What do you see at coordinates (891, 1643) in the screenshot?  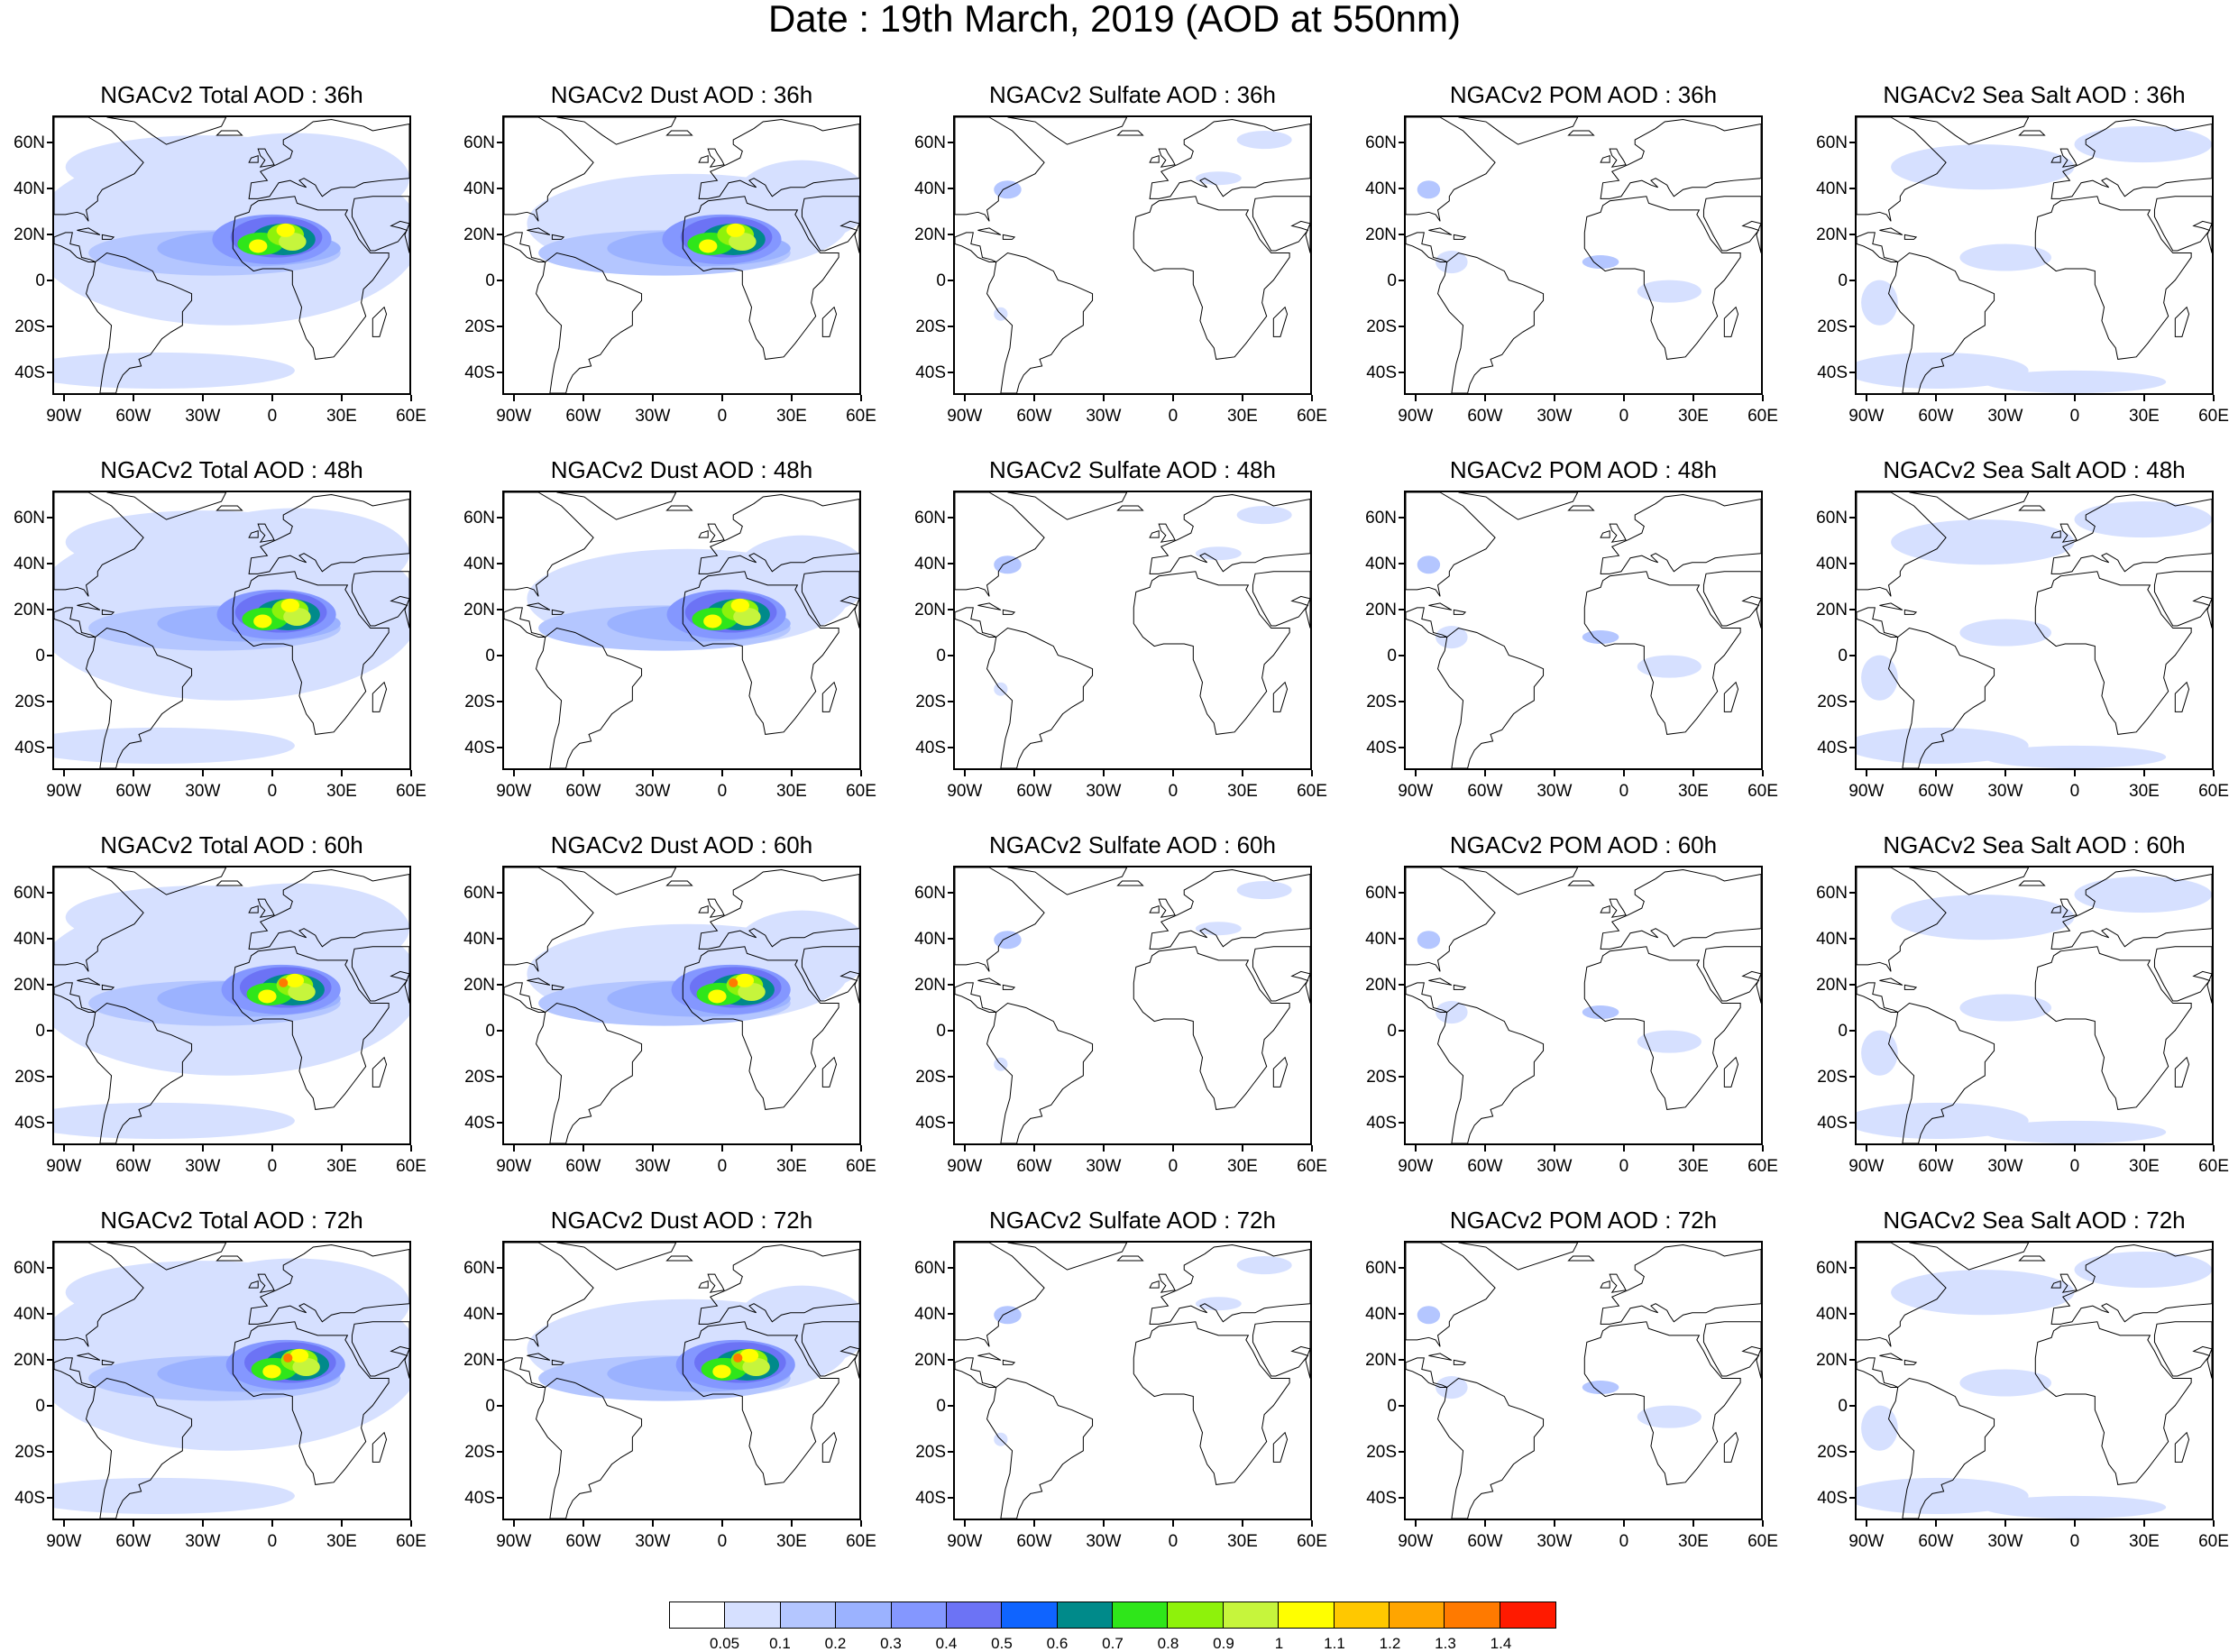 I see `colorbar-label: 0.3` at bounding box center [891, 1643].